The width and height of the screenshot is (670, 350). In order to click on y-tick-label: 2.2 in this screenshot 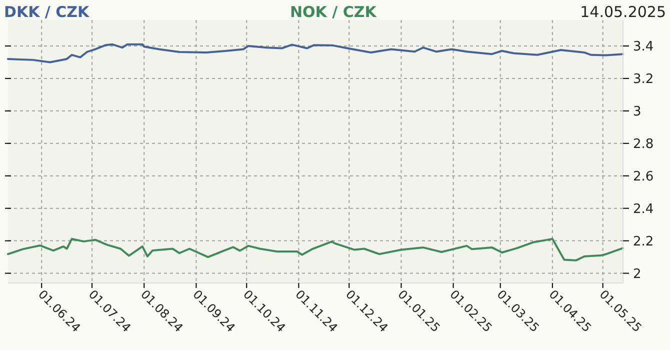, I will do `click(643, 242)`.